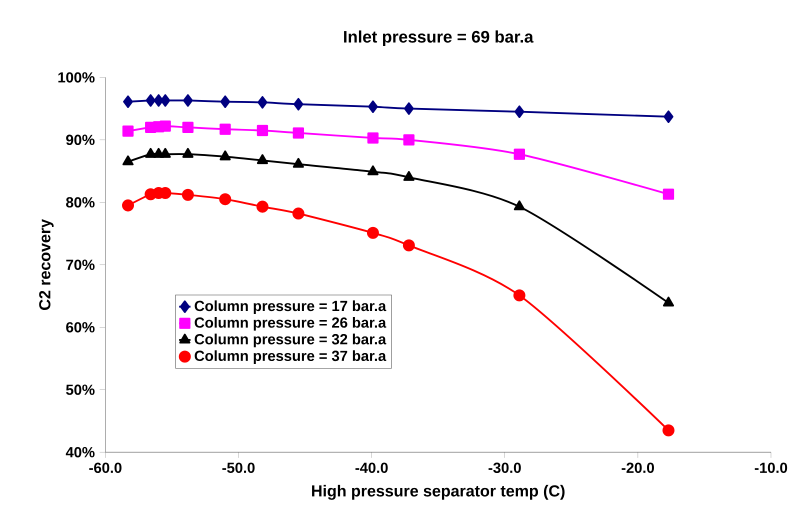 The height and width of the screenshot is (523, 795). What do you see at coordinates (238, 468) in the screenshot?
I see `x-tick-label: -50.0` at bounding box center [238, 468].